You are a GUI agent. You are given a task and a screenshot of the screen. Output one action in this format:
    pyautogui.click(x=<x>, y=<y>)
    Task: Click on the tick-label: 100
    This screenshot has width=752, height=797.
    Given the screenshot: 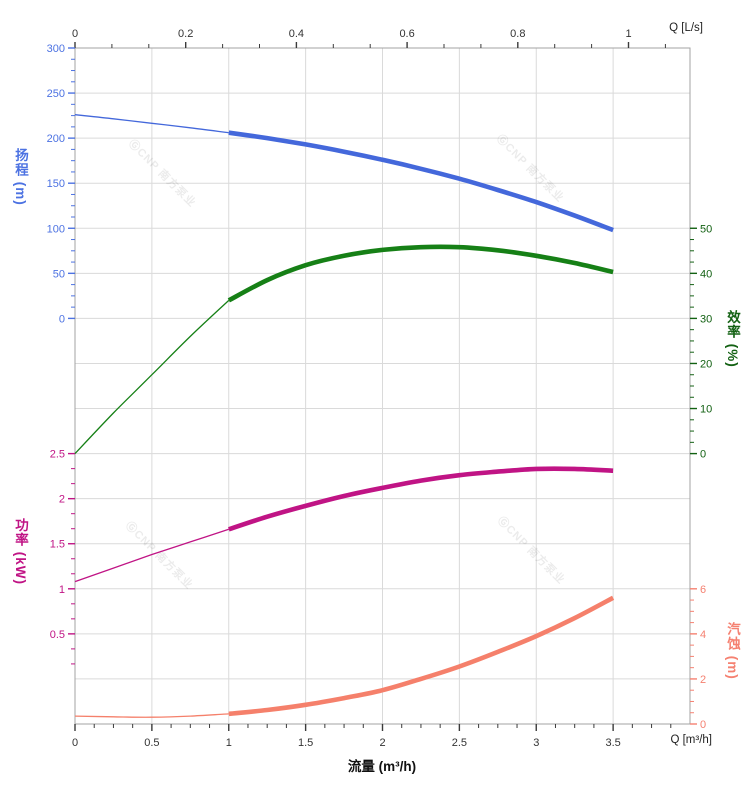 What is the action you would take?
    pyautogui.click(x=56, y=229)
    